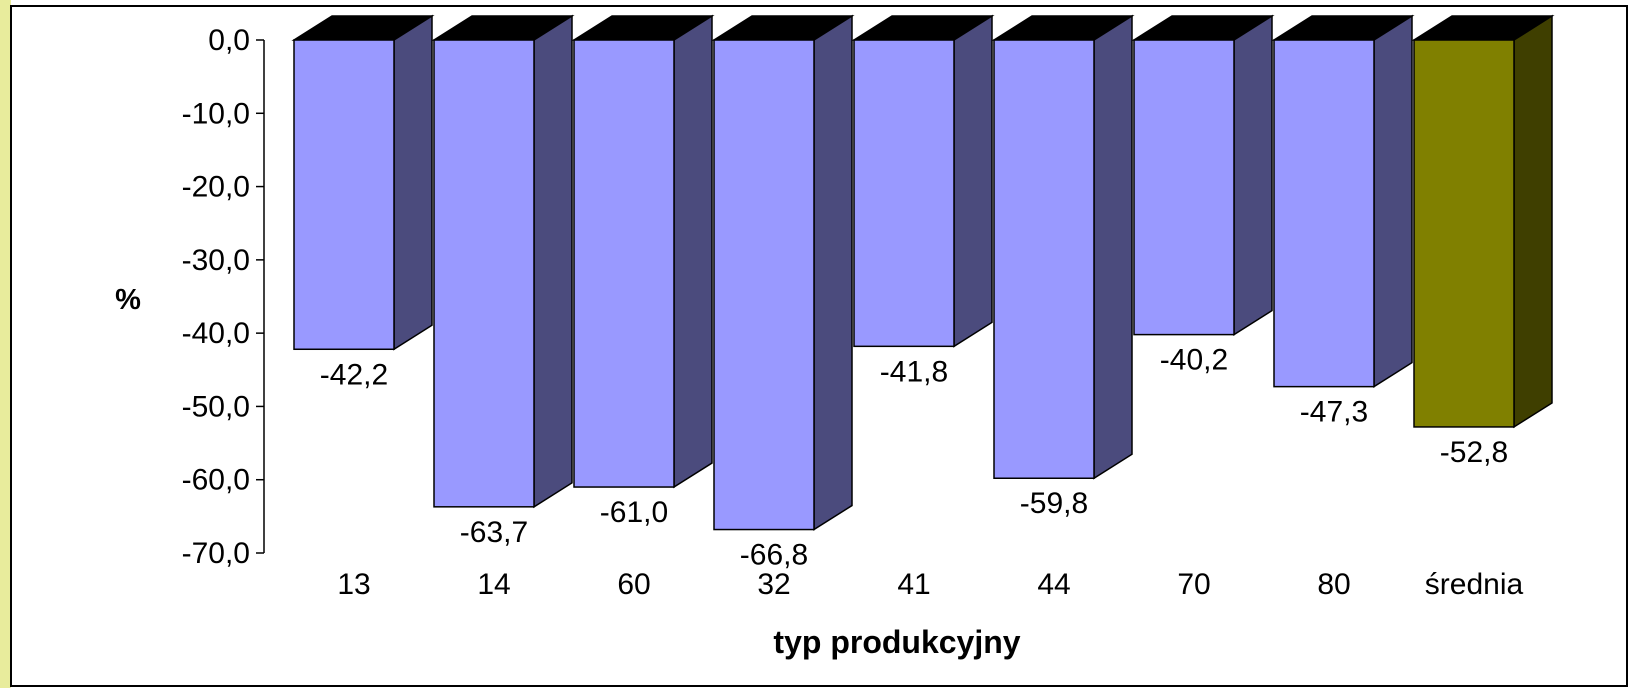 The image size is (1630, 688). Describe the element at coordinates (1333, 584) in the screenshot. I see `x-tick-label: 80` at that location.